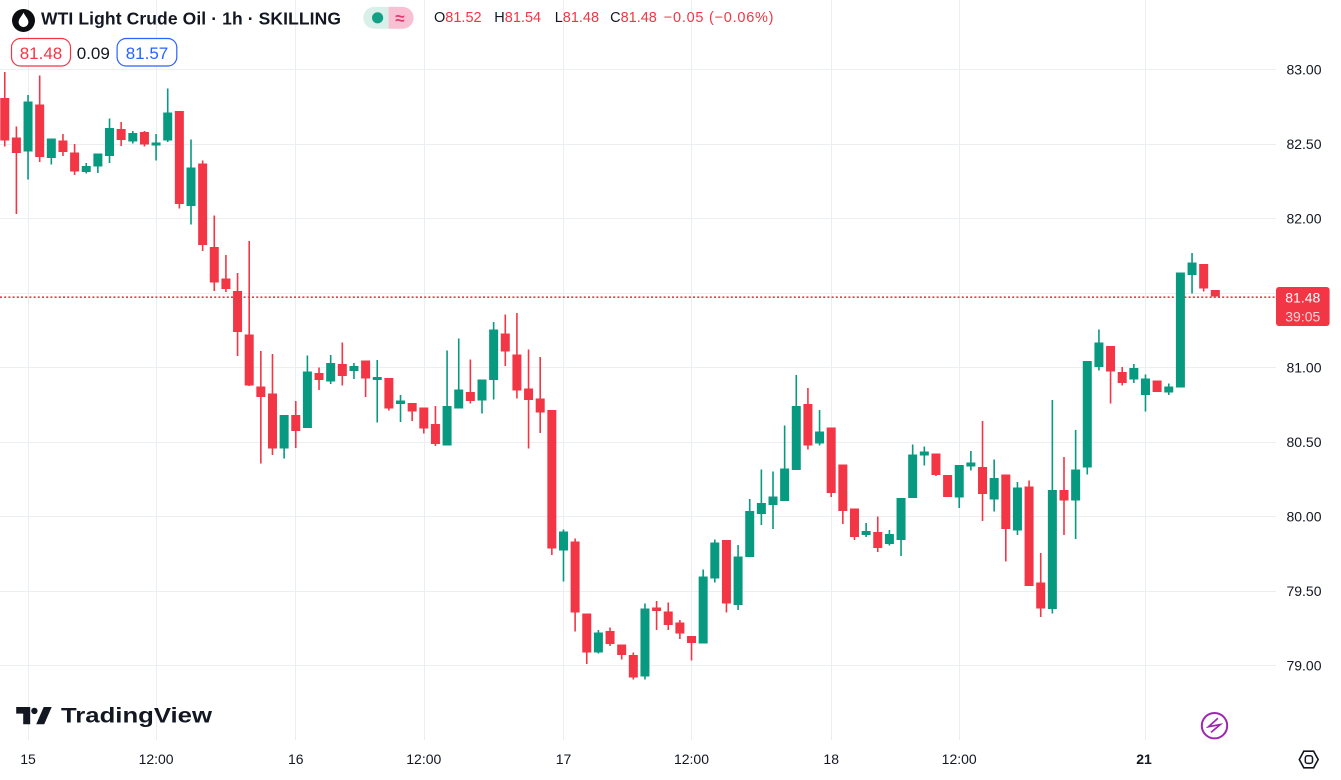 This screenshot has width=1341, height=780. I want to click on svg-text: −0.05 (−0.06%), so click(719, 18).